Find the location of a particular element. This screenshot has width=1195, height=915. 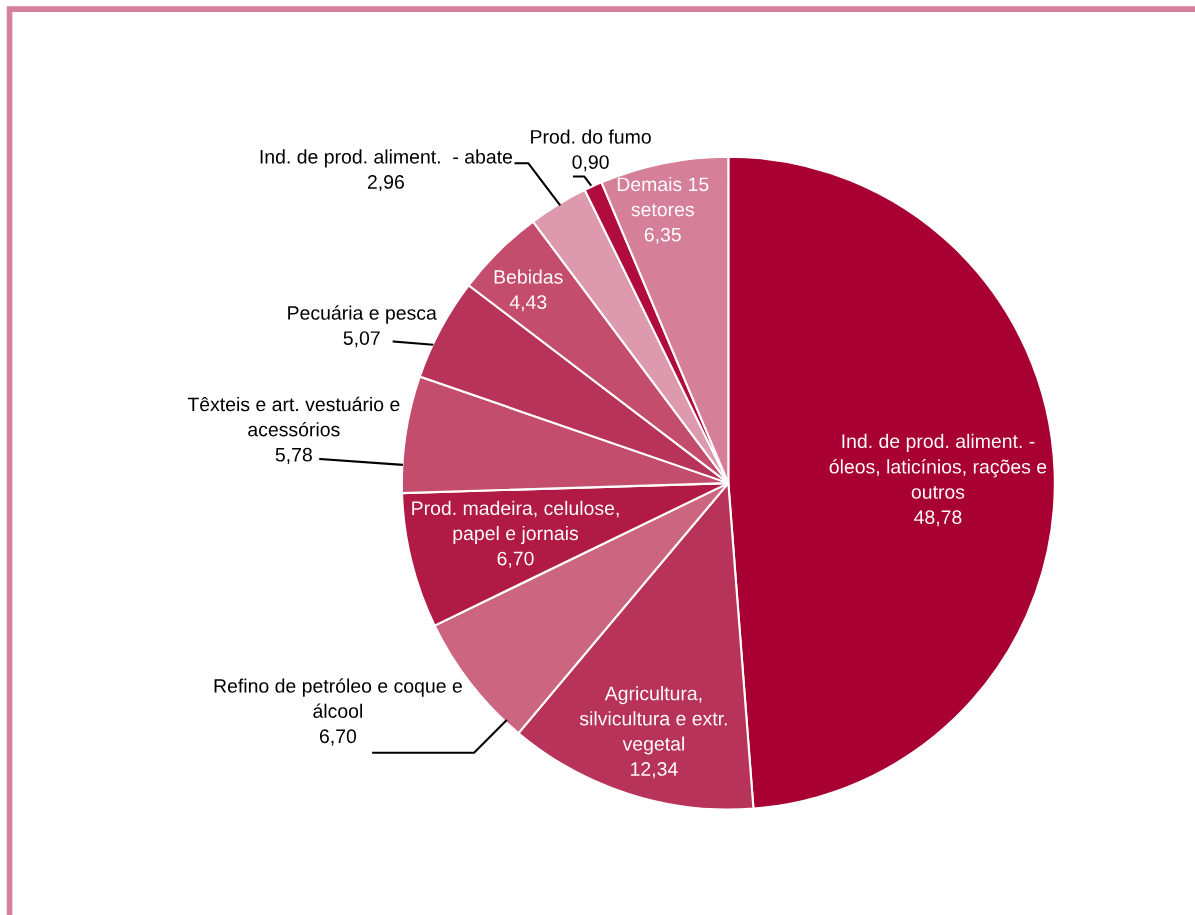

slice-label: Ind. de prod. aliment. - abate is located at coordinates (386, 158).